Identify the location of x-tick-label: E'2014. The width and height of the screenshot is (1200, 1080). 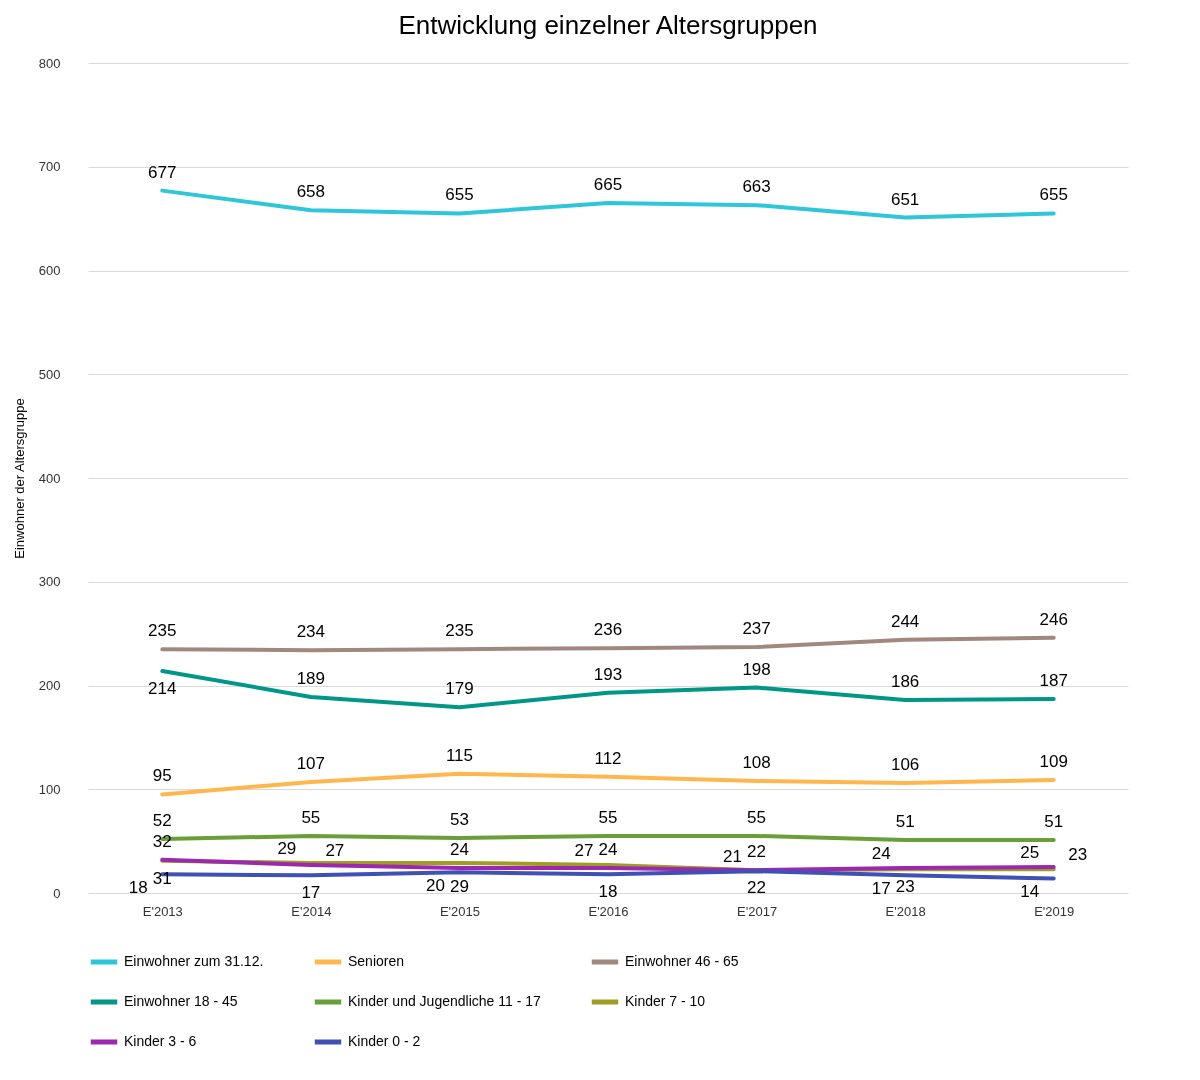
(311, 911).